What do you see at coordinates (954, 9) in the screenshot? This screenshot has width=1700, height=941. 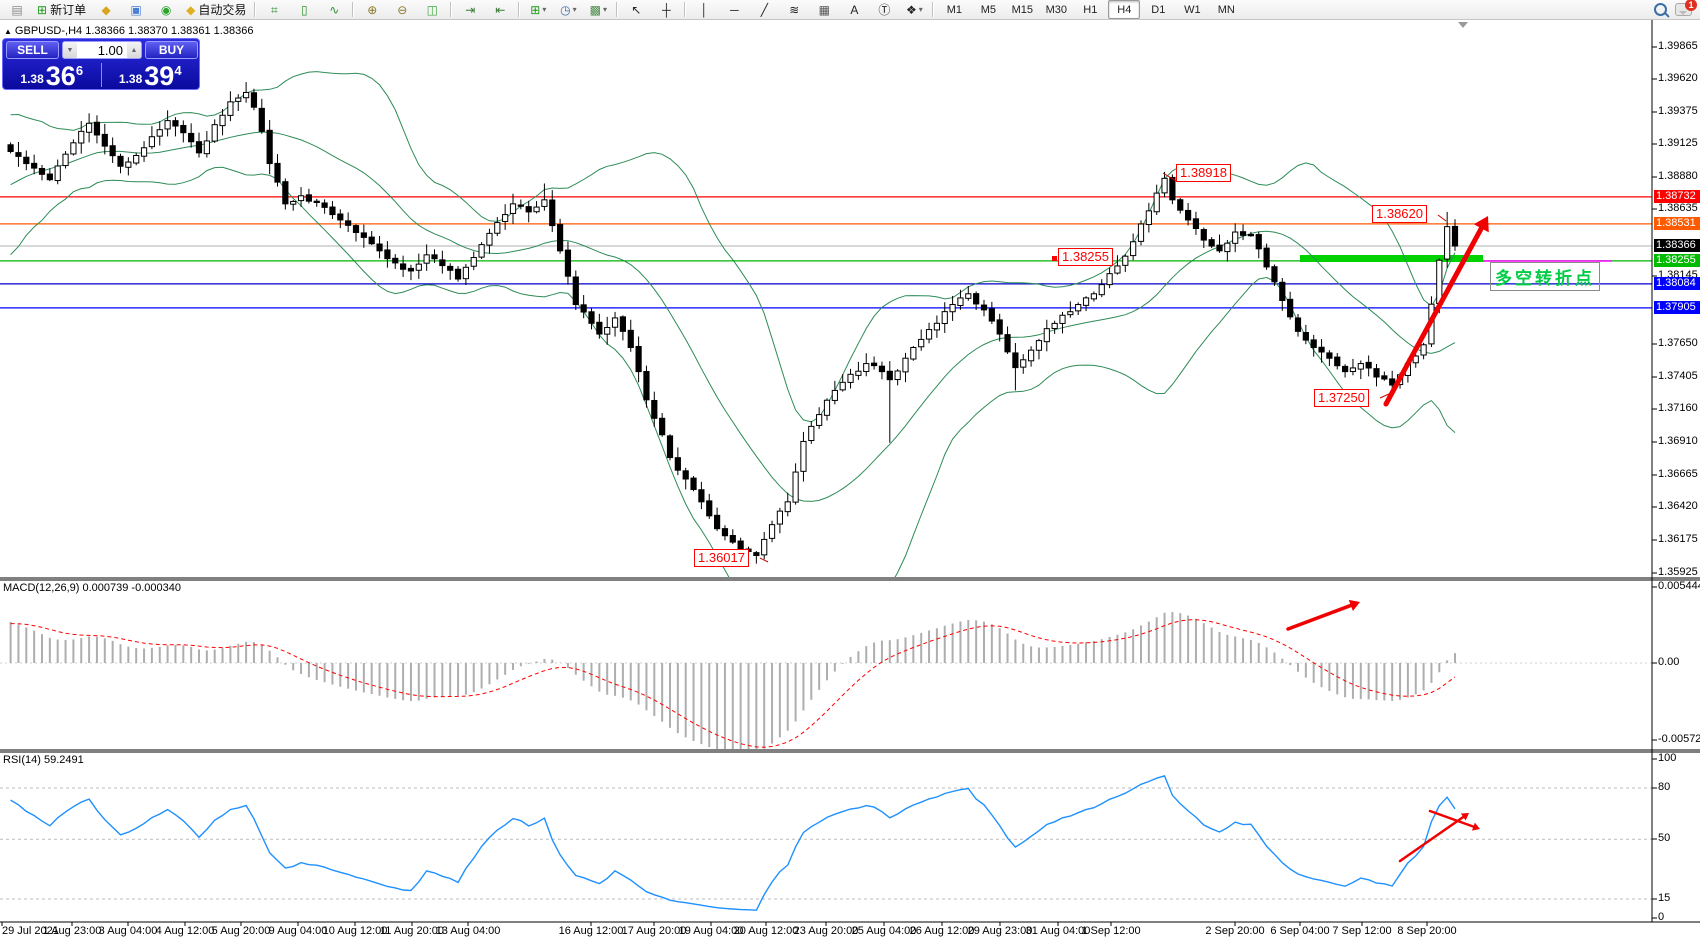 I see `tf-m1-button: M1` at bounding box center [954, 9].